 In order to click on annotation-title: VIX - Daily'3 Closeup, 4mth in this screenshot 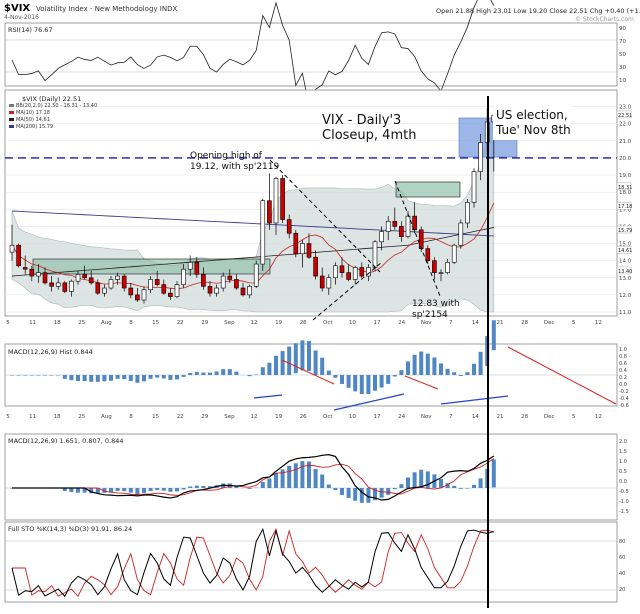, I will do `click(369, 128)`.